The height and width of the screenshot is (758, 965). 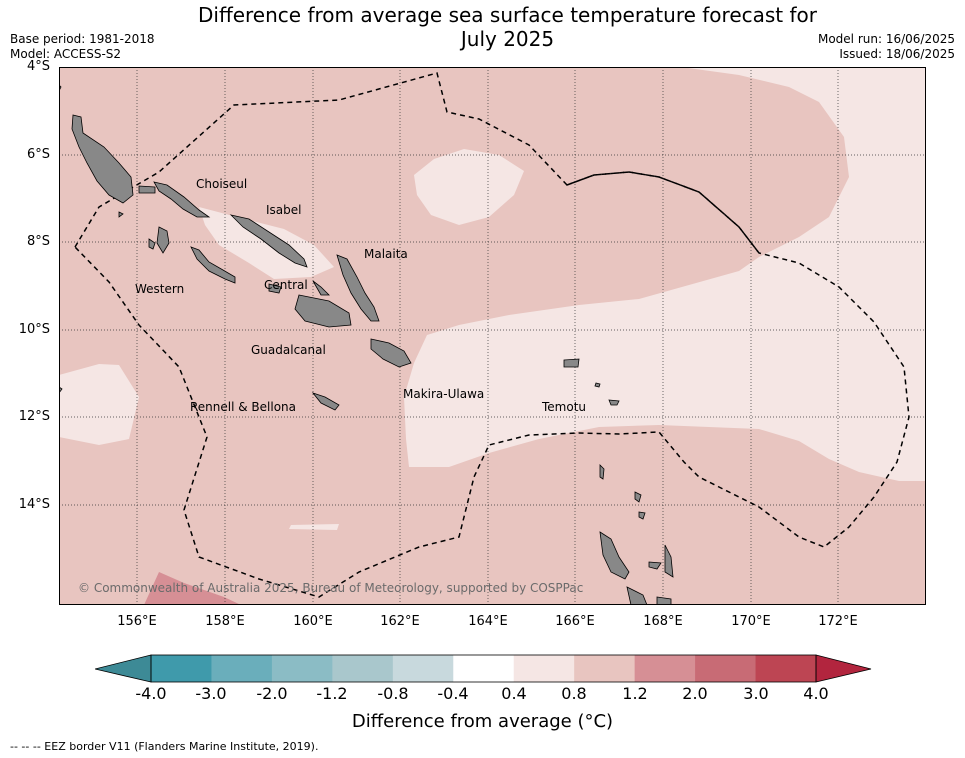 What do you see at coordinates (886, 39) in the screenshot?
I see `model-run: Model run: 16/06/2025` at bounding box center [886, 39].